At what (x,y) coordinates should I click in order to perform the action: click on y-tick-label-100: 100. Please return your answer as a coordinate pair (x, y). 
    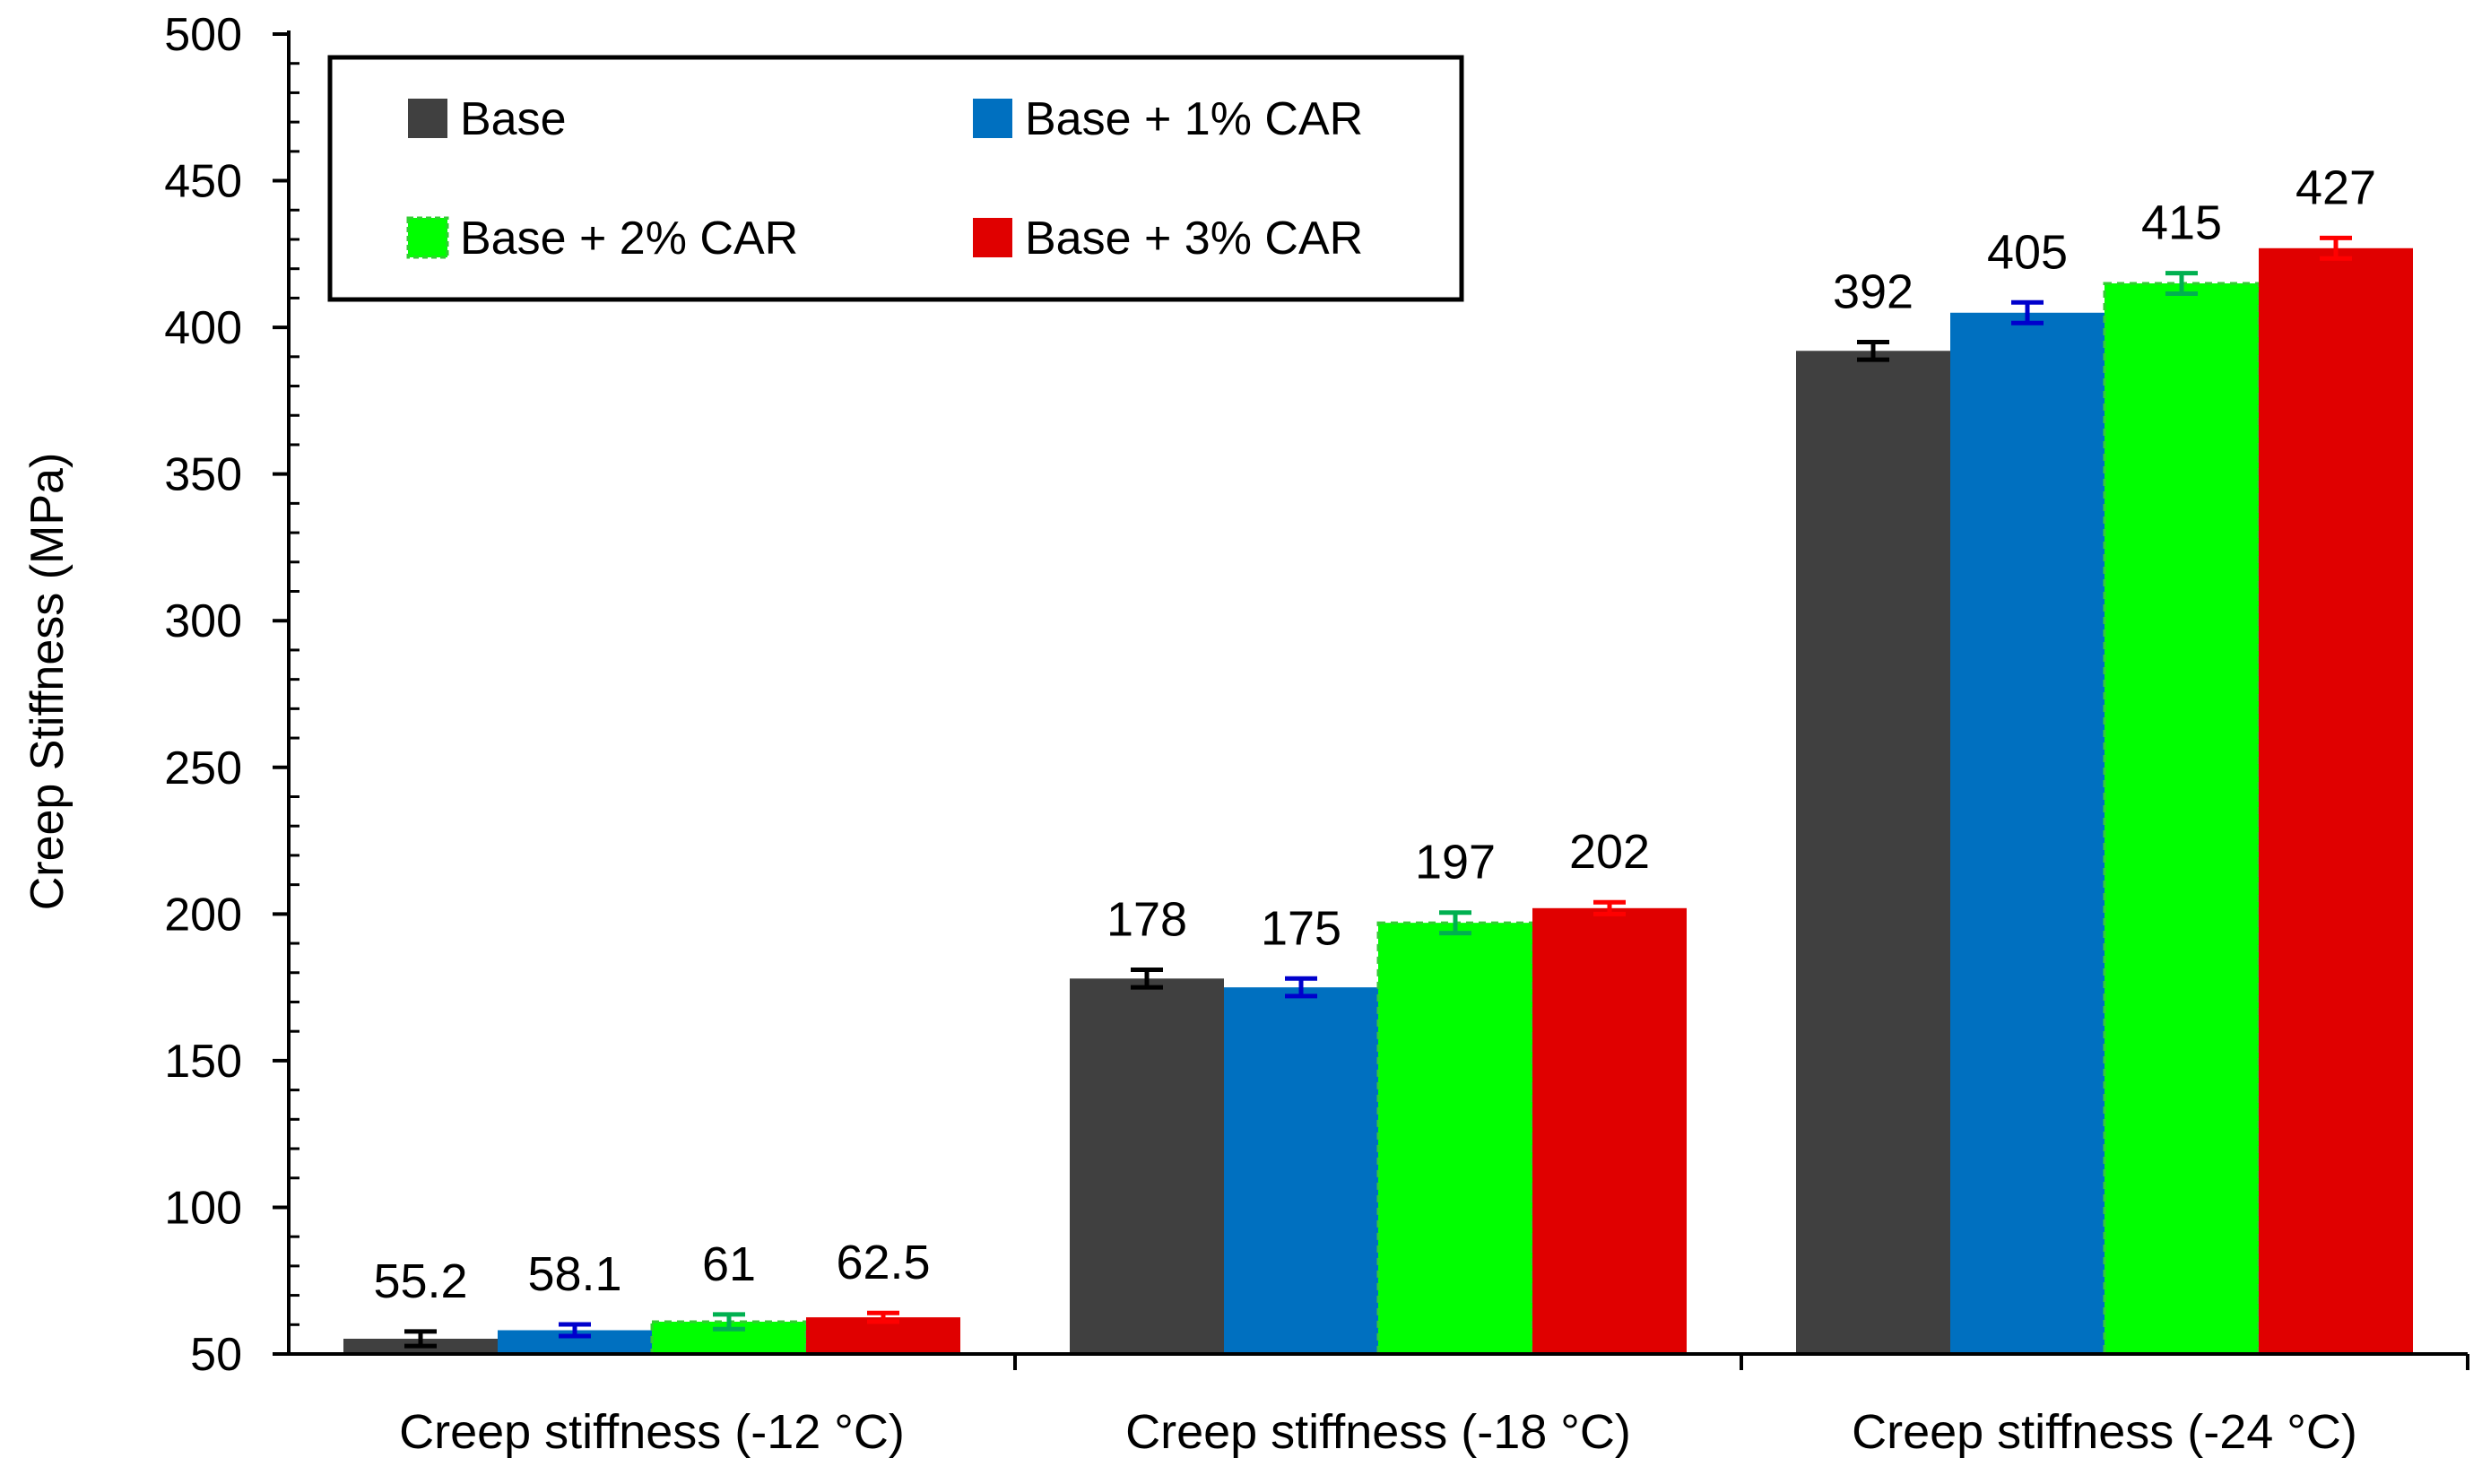
    Looking at the image, I should click on (203, 1208).